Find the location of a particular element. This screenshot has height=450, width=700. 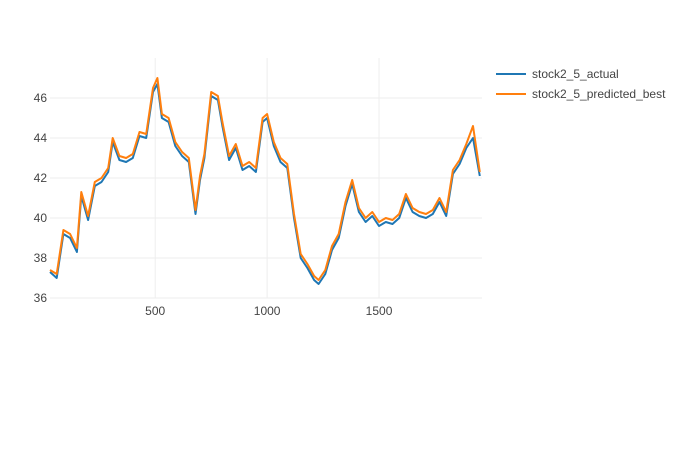

x-tick-label: 1000 is located at coordinates (267, 311).